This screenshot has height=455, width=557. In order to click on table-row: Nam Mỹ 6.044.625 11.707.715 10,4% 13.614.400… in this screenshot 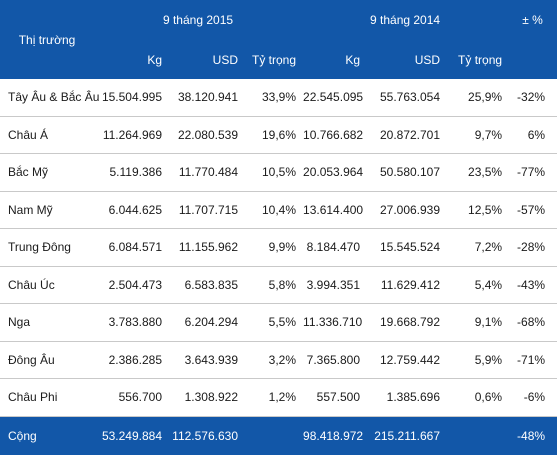, I will do `click(278, 210)`.